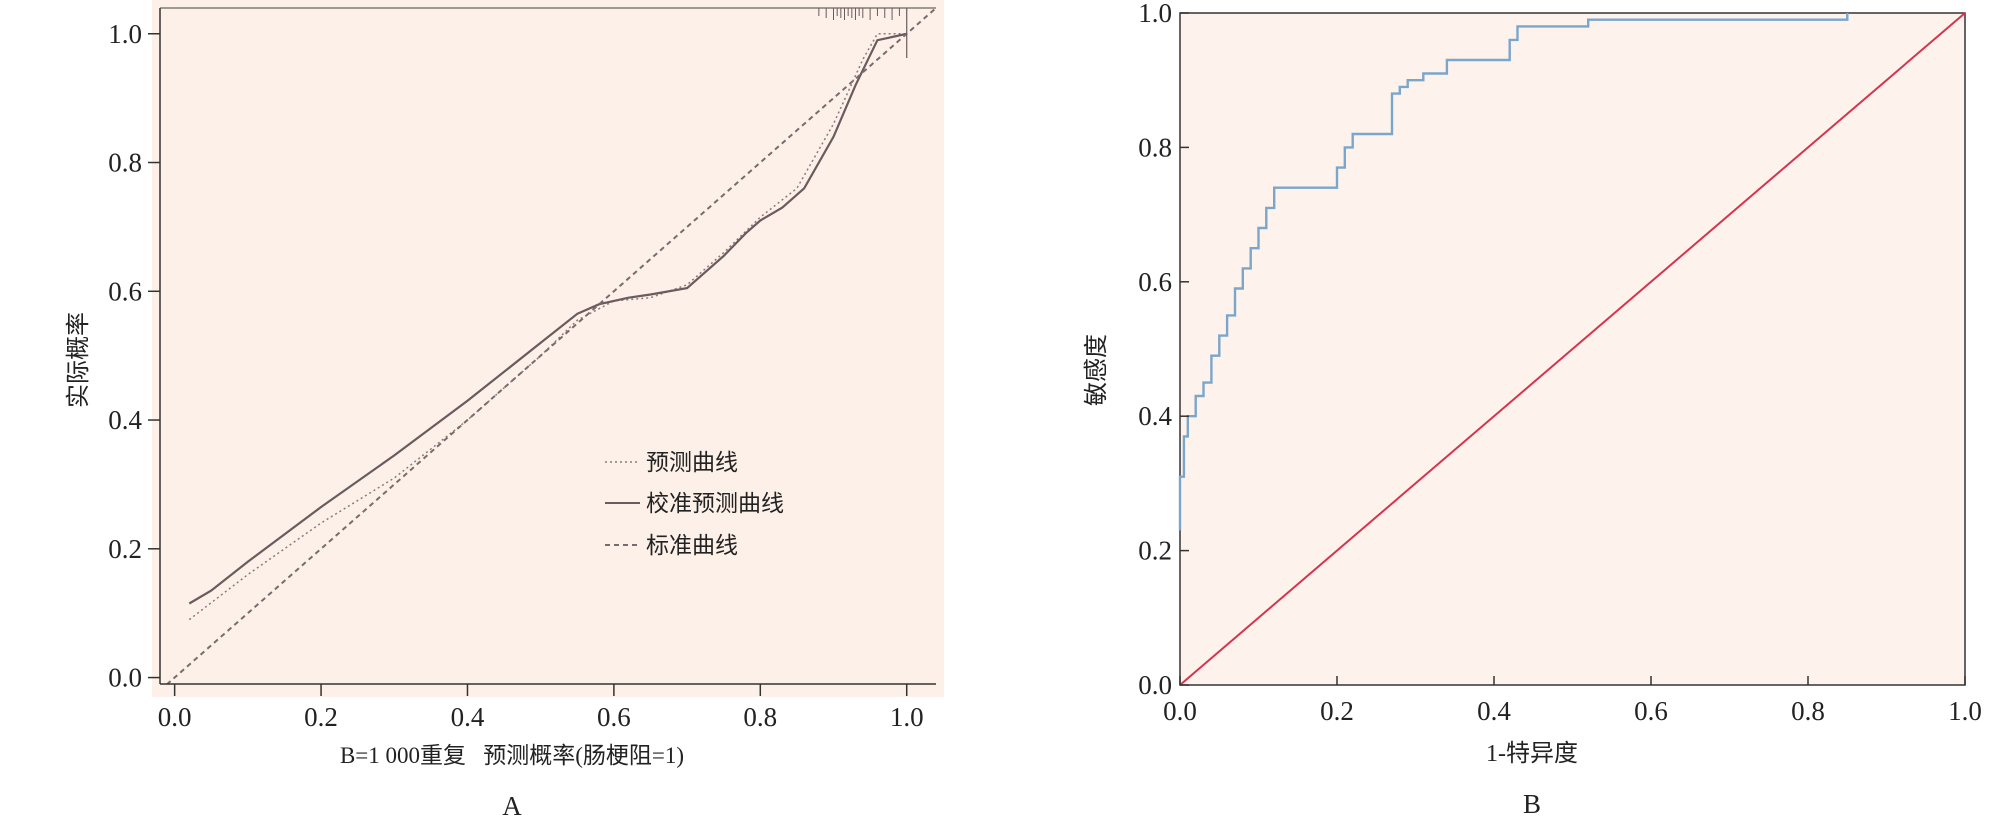  I want to click on panel-b-y-tick-label: 0.8, so click(1155, 147).